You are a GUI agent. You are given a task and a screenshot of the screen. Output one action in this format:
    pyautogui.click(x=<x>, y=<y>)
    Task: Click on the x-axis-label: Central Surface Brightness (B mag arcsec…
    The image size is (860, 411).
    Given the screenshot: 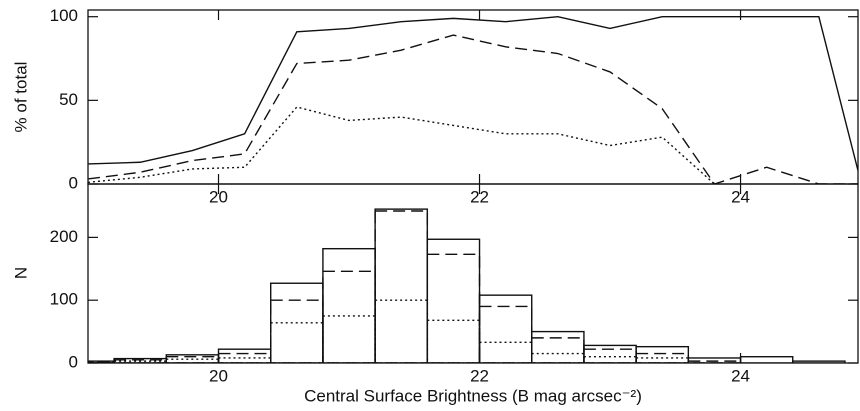 What is the action you would take?
    pyautogui.click(x=473, y=395)
    